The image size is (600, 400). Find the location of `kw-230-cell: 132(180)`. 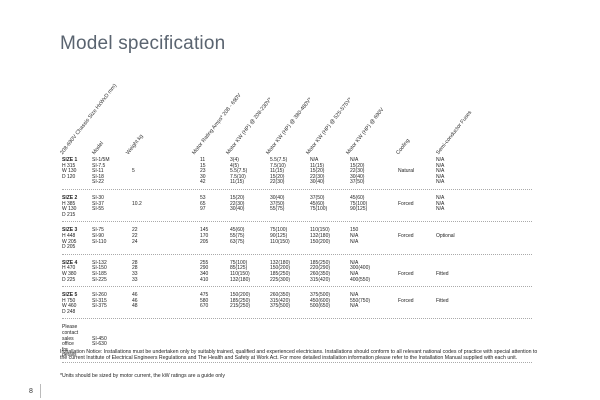

kw-230-cell: 132(180) is located at coordinates (240, 279).